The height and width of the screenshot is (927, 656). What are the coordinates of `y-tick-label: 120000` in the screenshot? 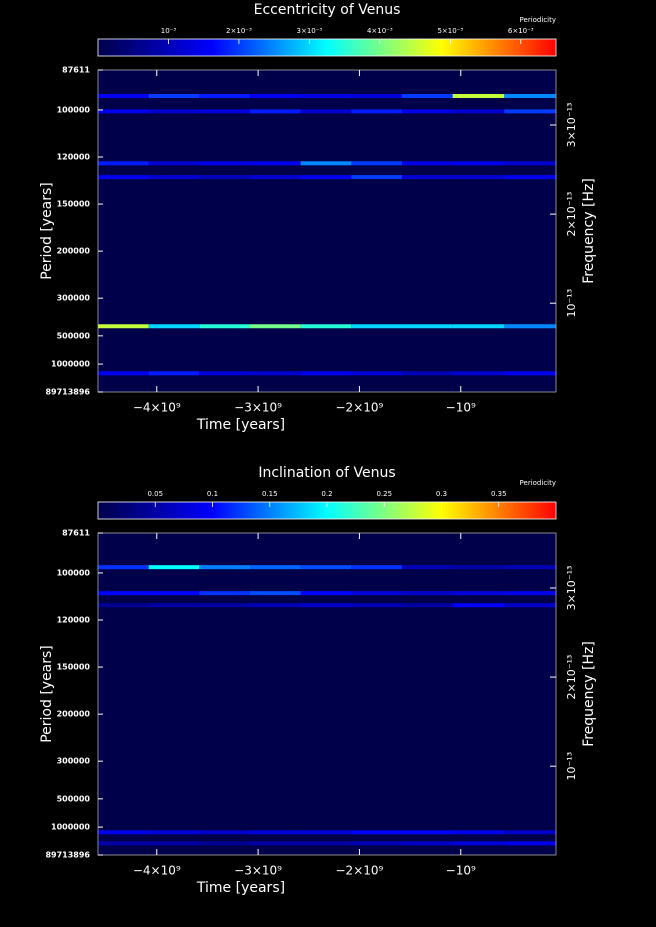 It's located at (74, 156).